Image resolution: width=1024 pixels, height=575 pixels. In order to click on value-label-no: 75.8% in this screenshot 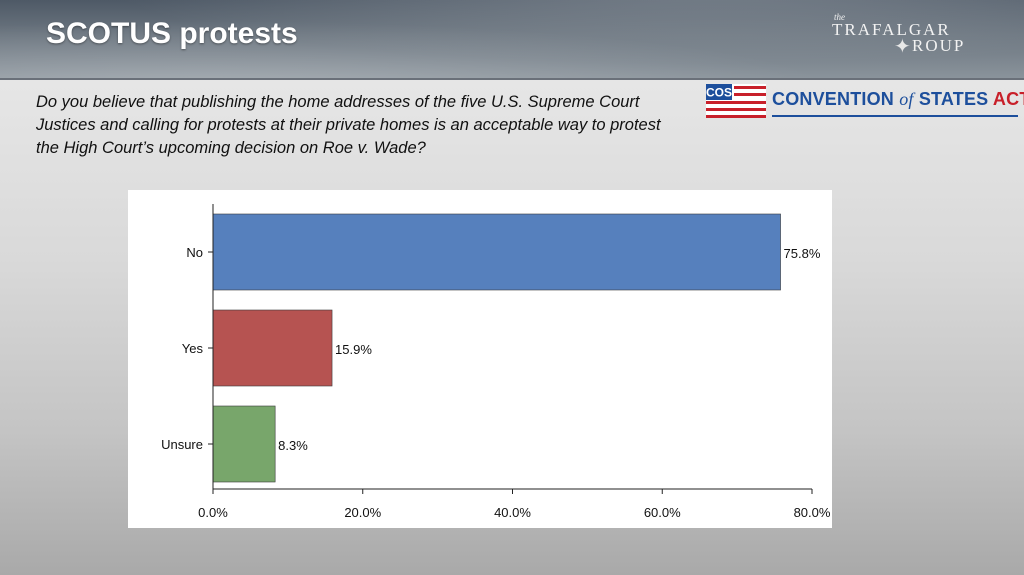, I will do `click(802, 253)`.